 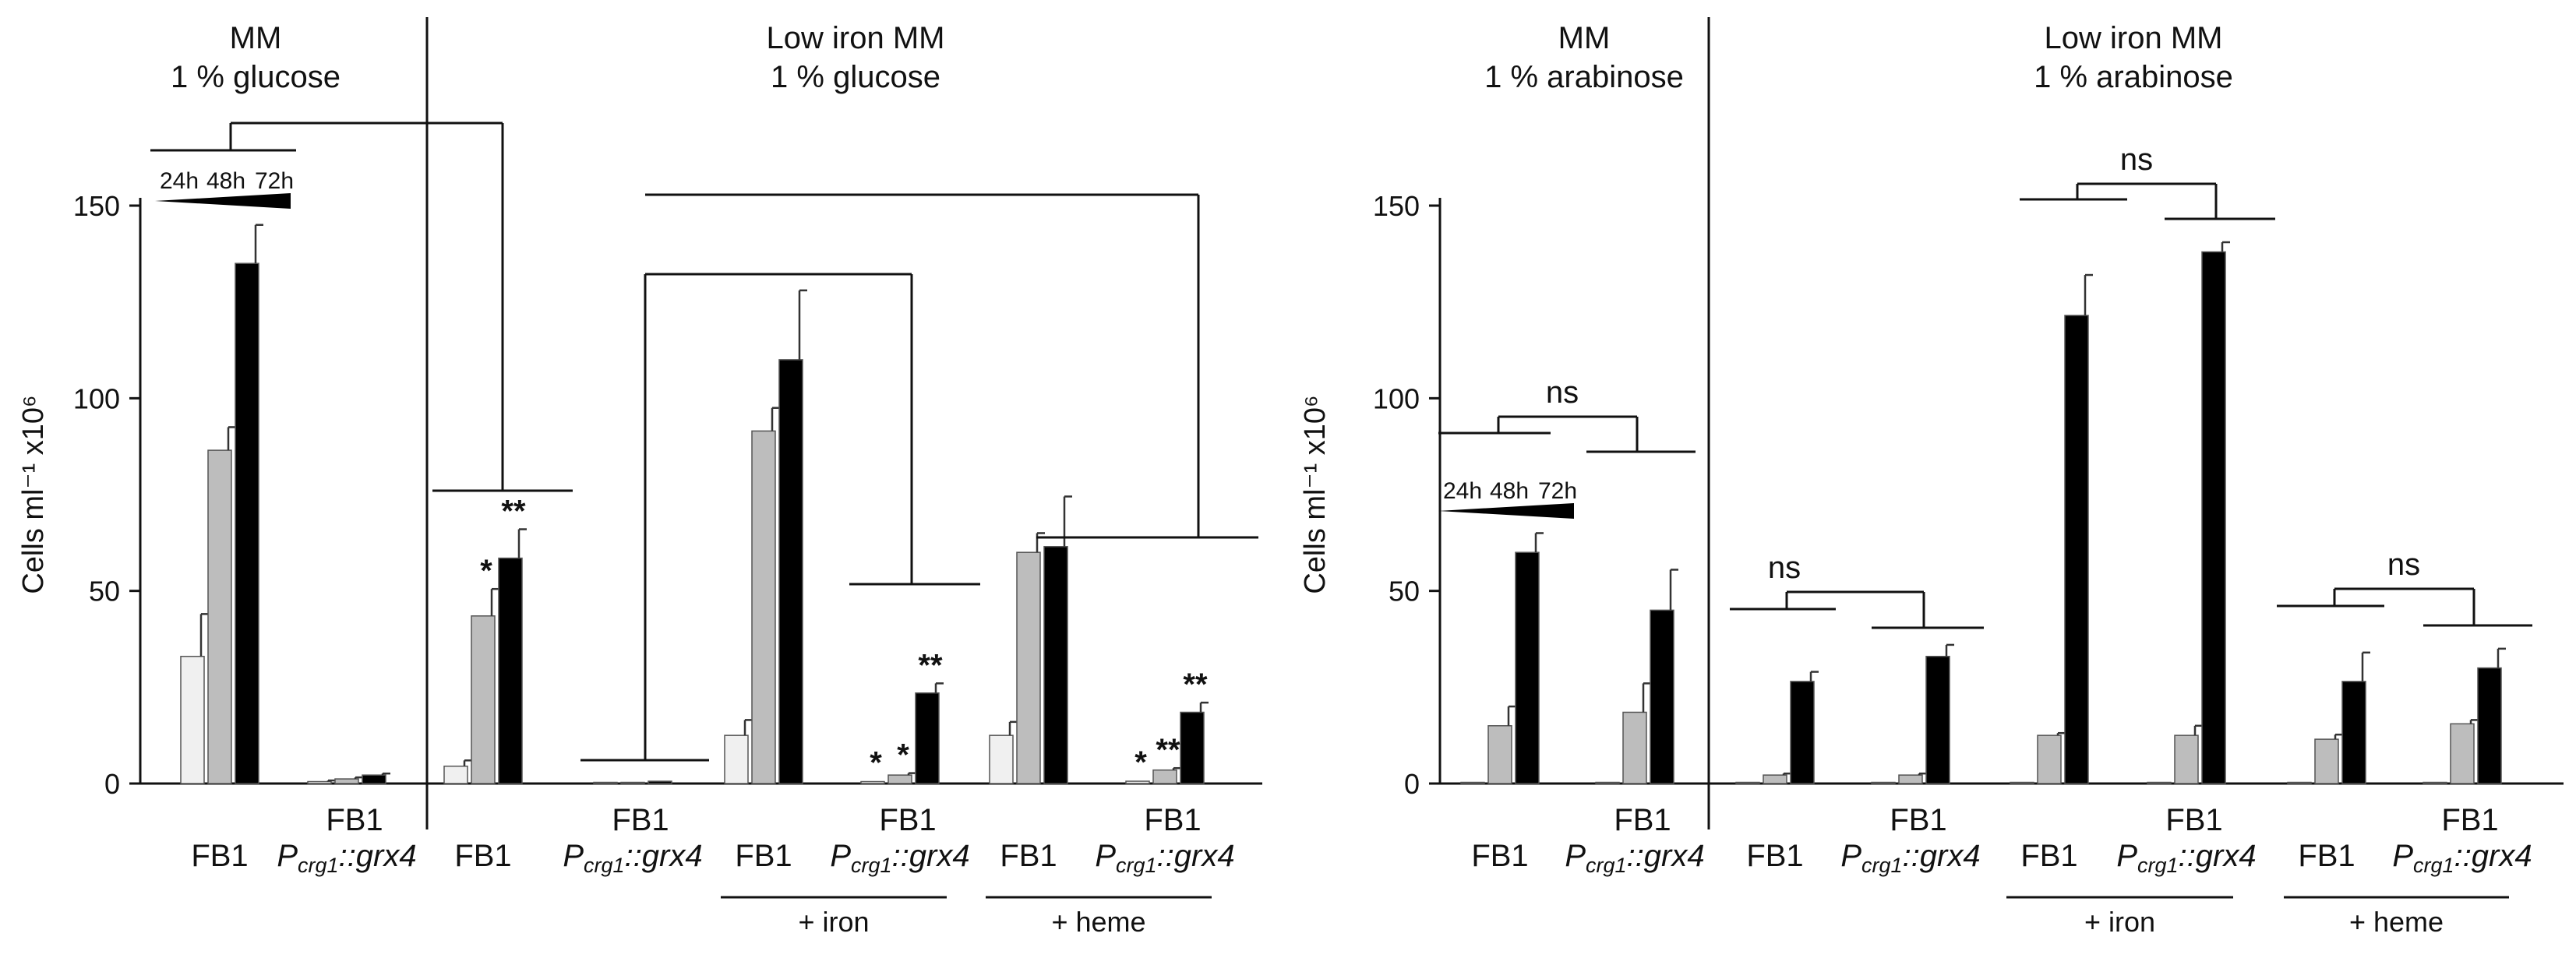 What do you see at coordinates (1557, 491) in the screenshot?
I see `legend-label: 72h` at bounding box center [1557, 491].